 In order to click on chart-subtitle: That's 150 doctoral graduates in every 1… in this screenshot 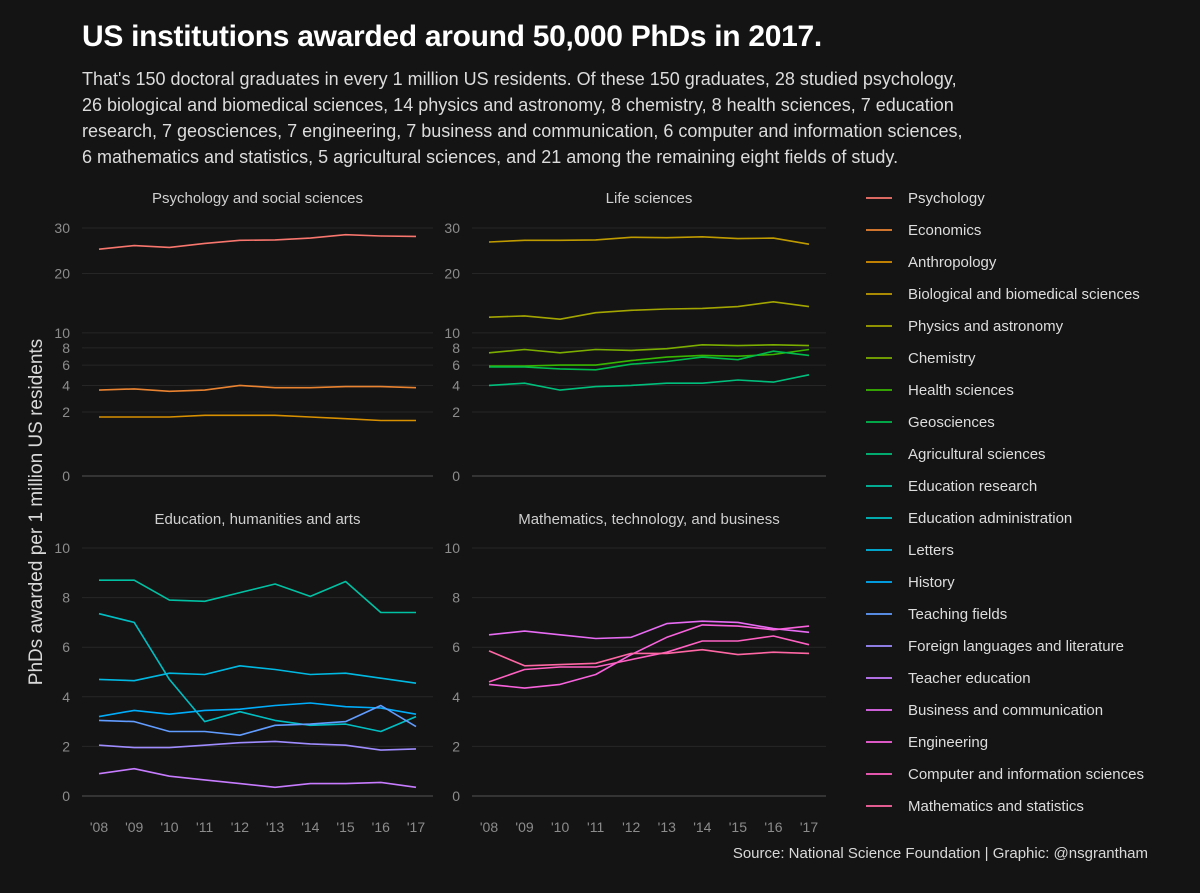, I will do `click(582, 118)`.